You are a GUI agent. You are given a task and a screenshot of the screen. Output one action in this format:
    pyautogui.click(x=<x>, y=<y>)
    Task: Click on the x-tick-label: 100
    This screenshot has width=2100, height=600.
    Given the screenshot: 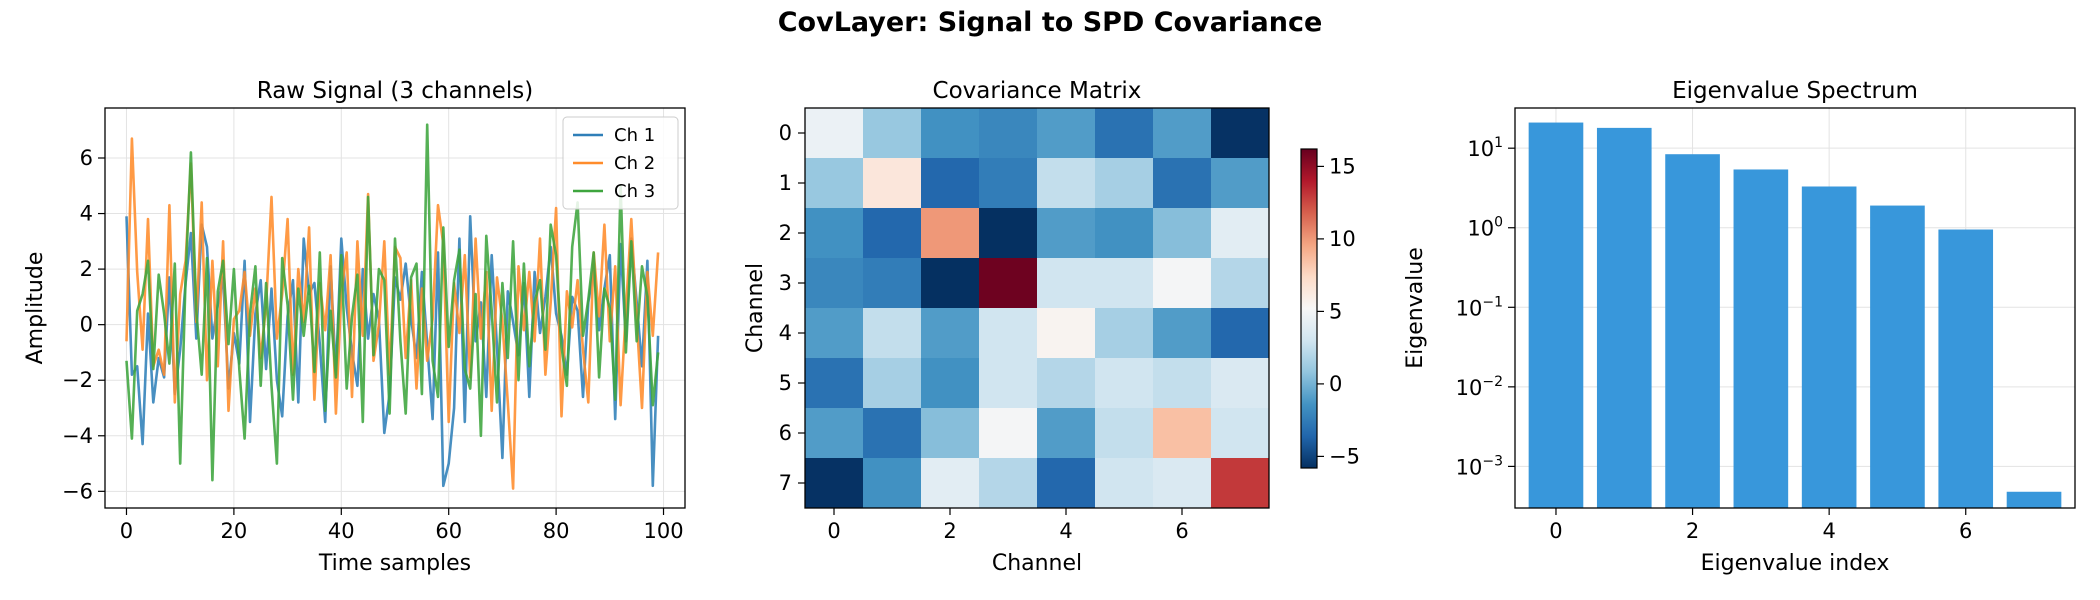 What is the action you would take?
    pyautogui.click(x=663, y=531)
    